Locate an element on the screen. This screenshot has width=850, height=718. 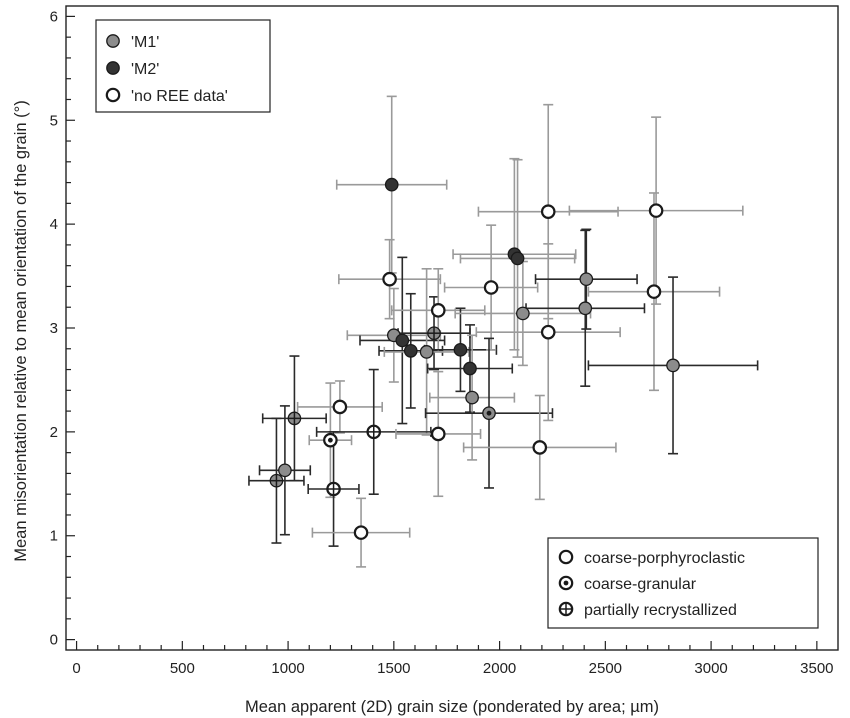
x-tick-label: 1000 is located at coordinates (287, 668).